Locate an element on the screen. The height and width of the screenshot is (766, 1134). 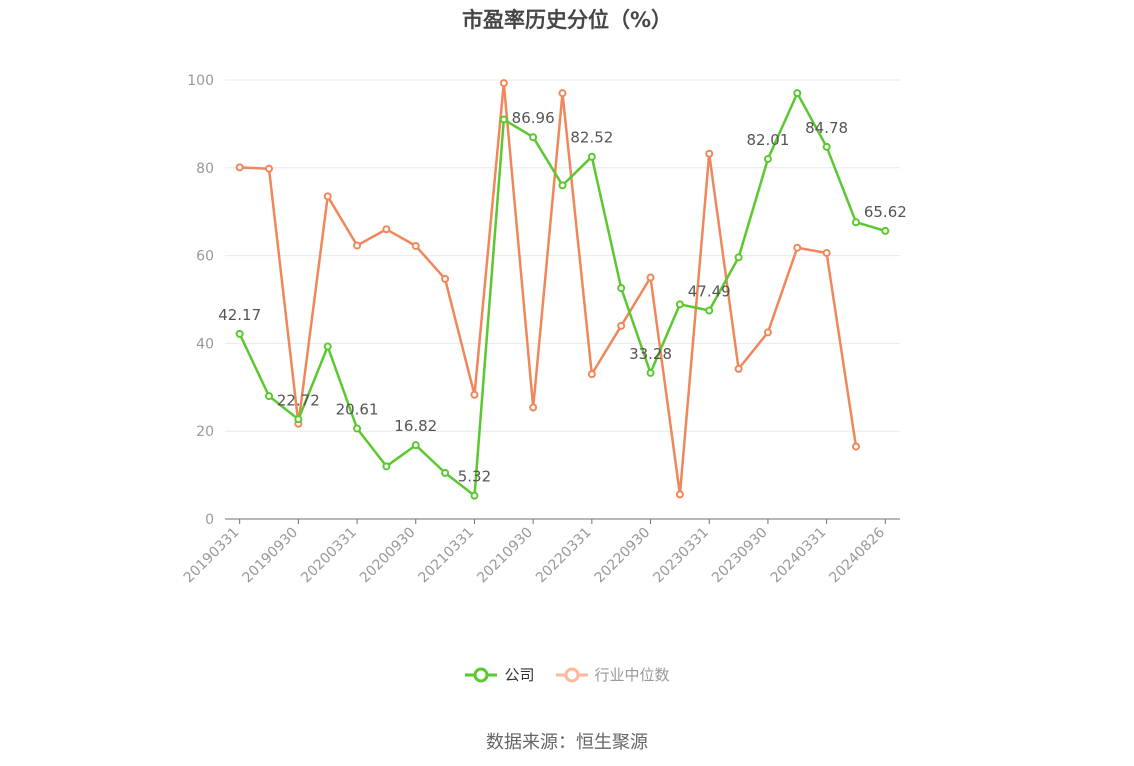
legend-item-industry-median: 行业中位数 is located at coordinates (612, 674).